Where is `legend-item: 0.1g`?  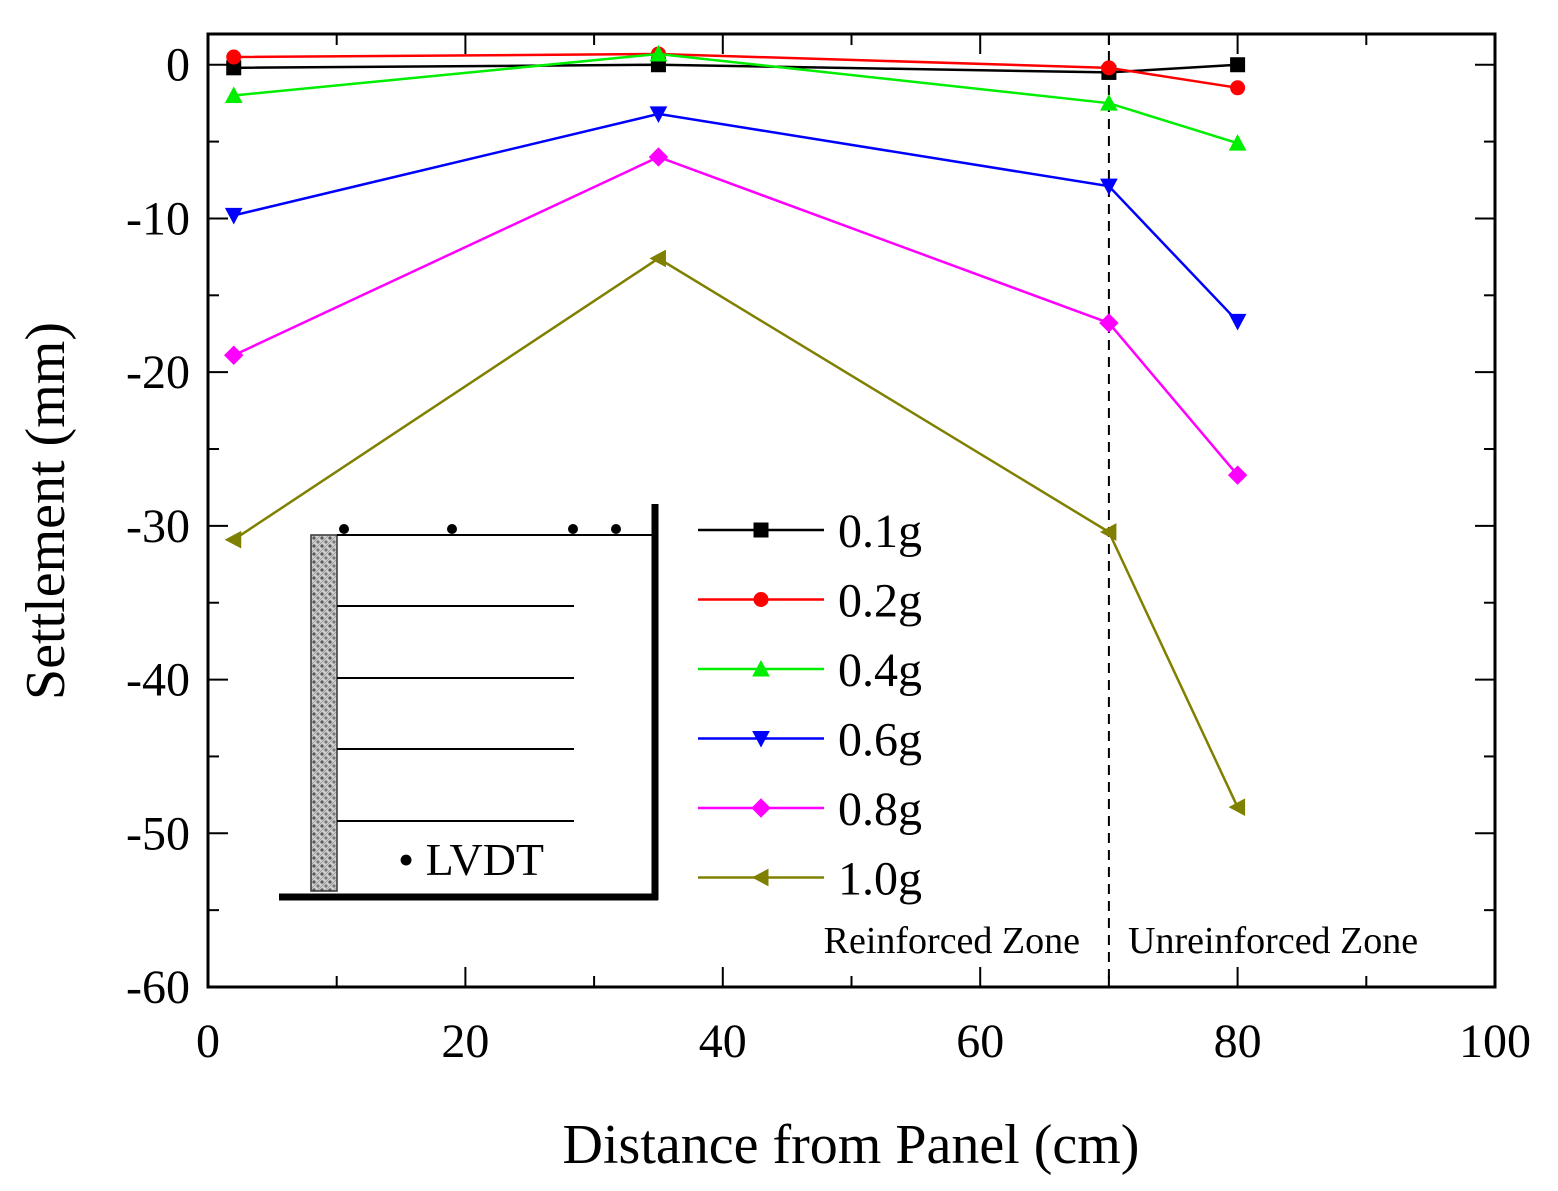 legend-item: 0.1g is located at coordinates (810, 531).